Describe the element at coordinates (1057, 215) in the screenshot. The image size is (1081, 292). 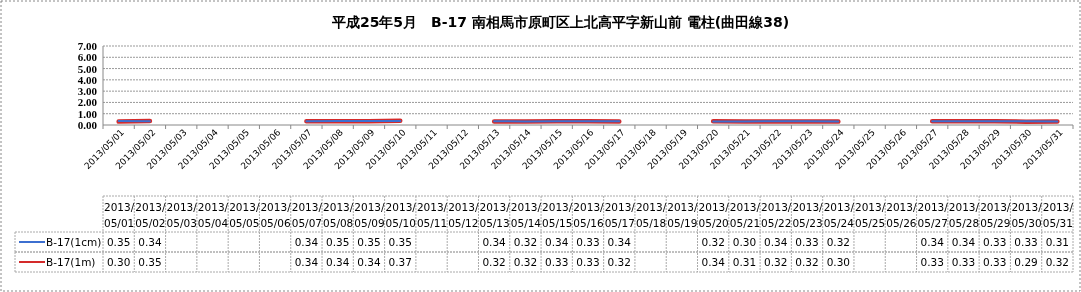
I see `category-label: 2013/05/31` at that location.